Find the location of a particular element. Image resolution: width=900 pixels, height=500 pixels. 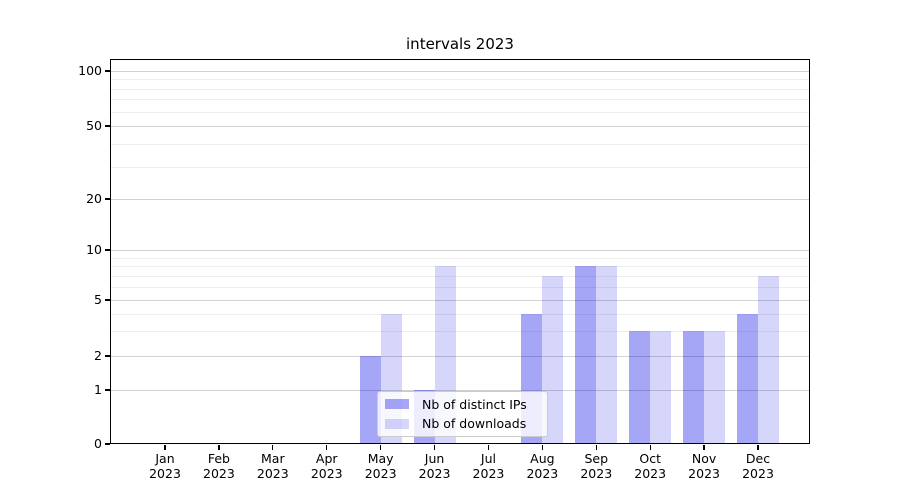

x-tick-label-nov: Nov 2023 is located at coordinates (704, 466).